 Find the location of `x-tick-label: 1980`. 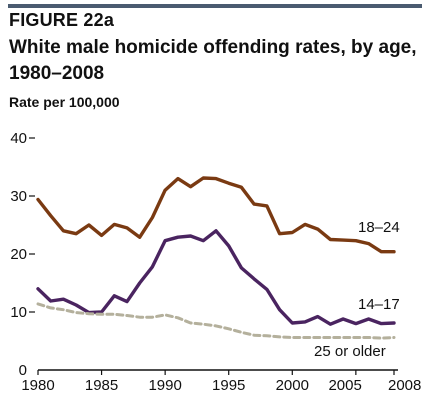

x-tick-label: 1980 is located at coordinates (37, 385).